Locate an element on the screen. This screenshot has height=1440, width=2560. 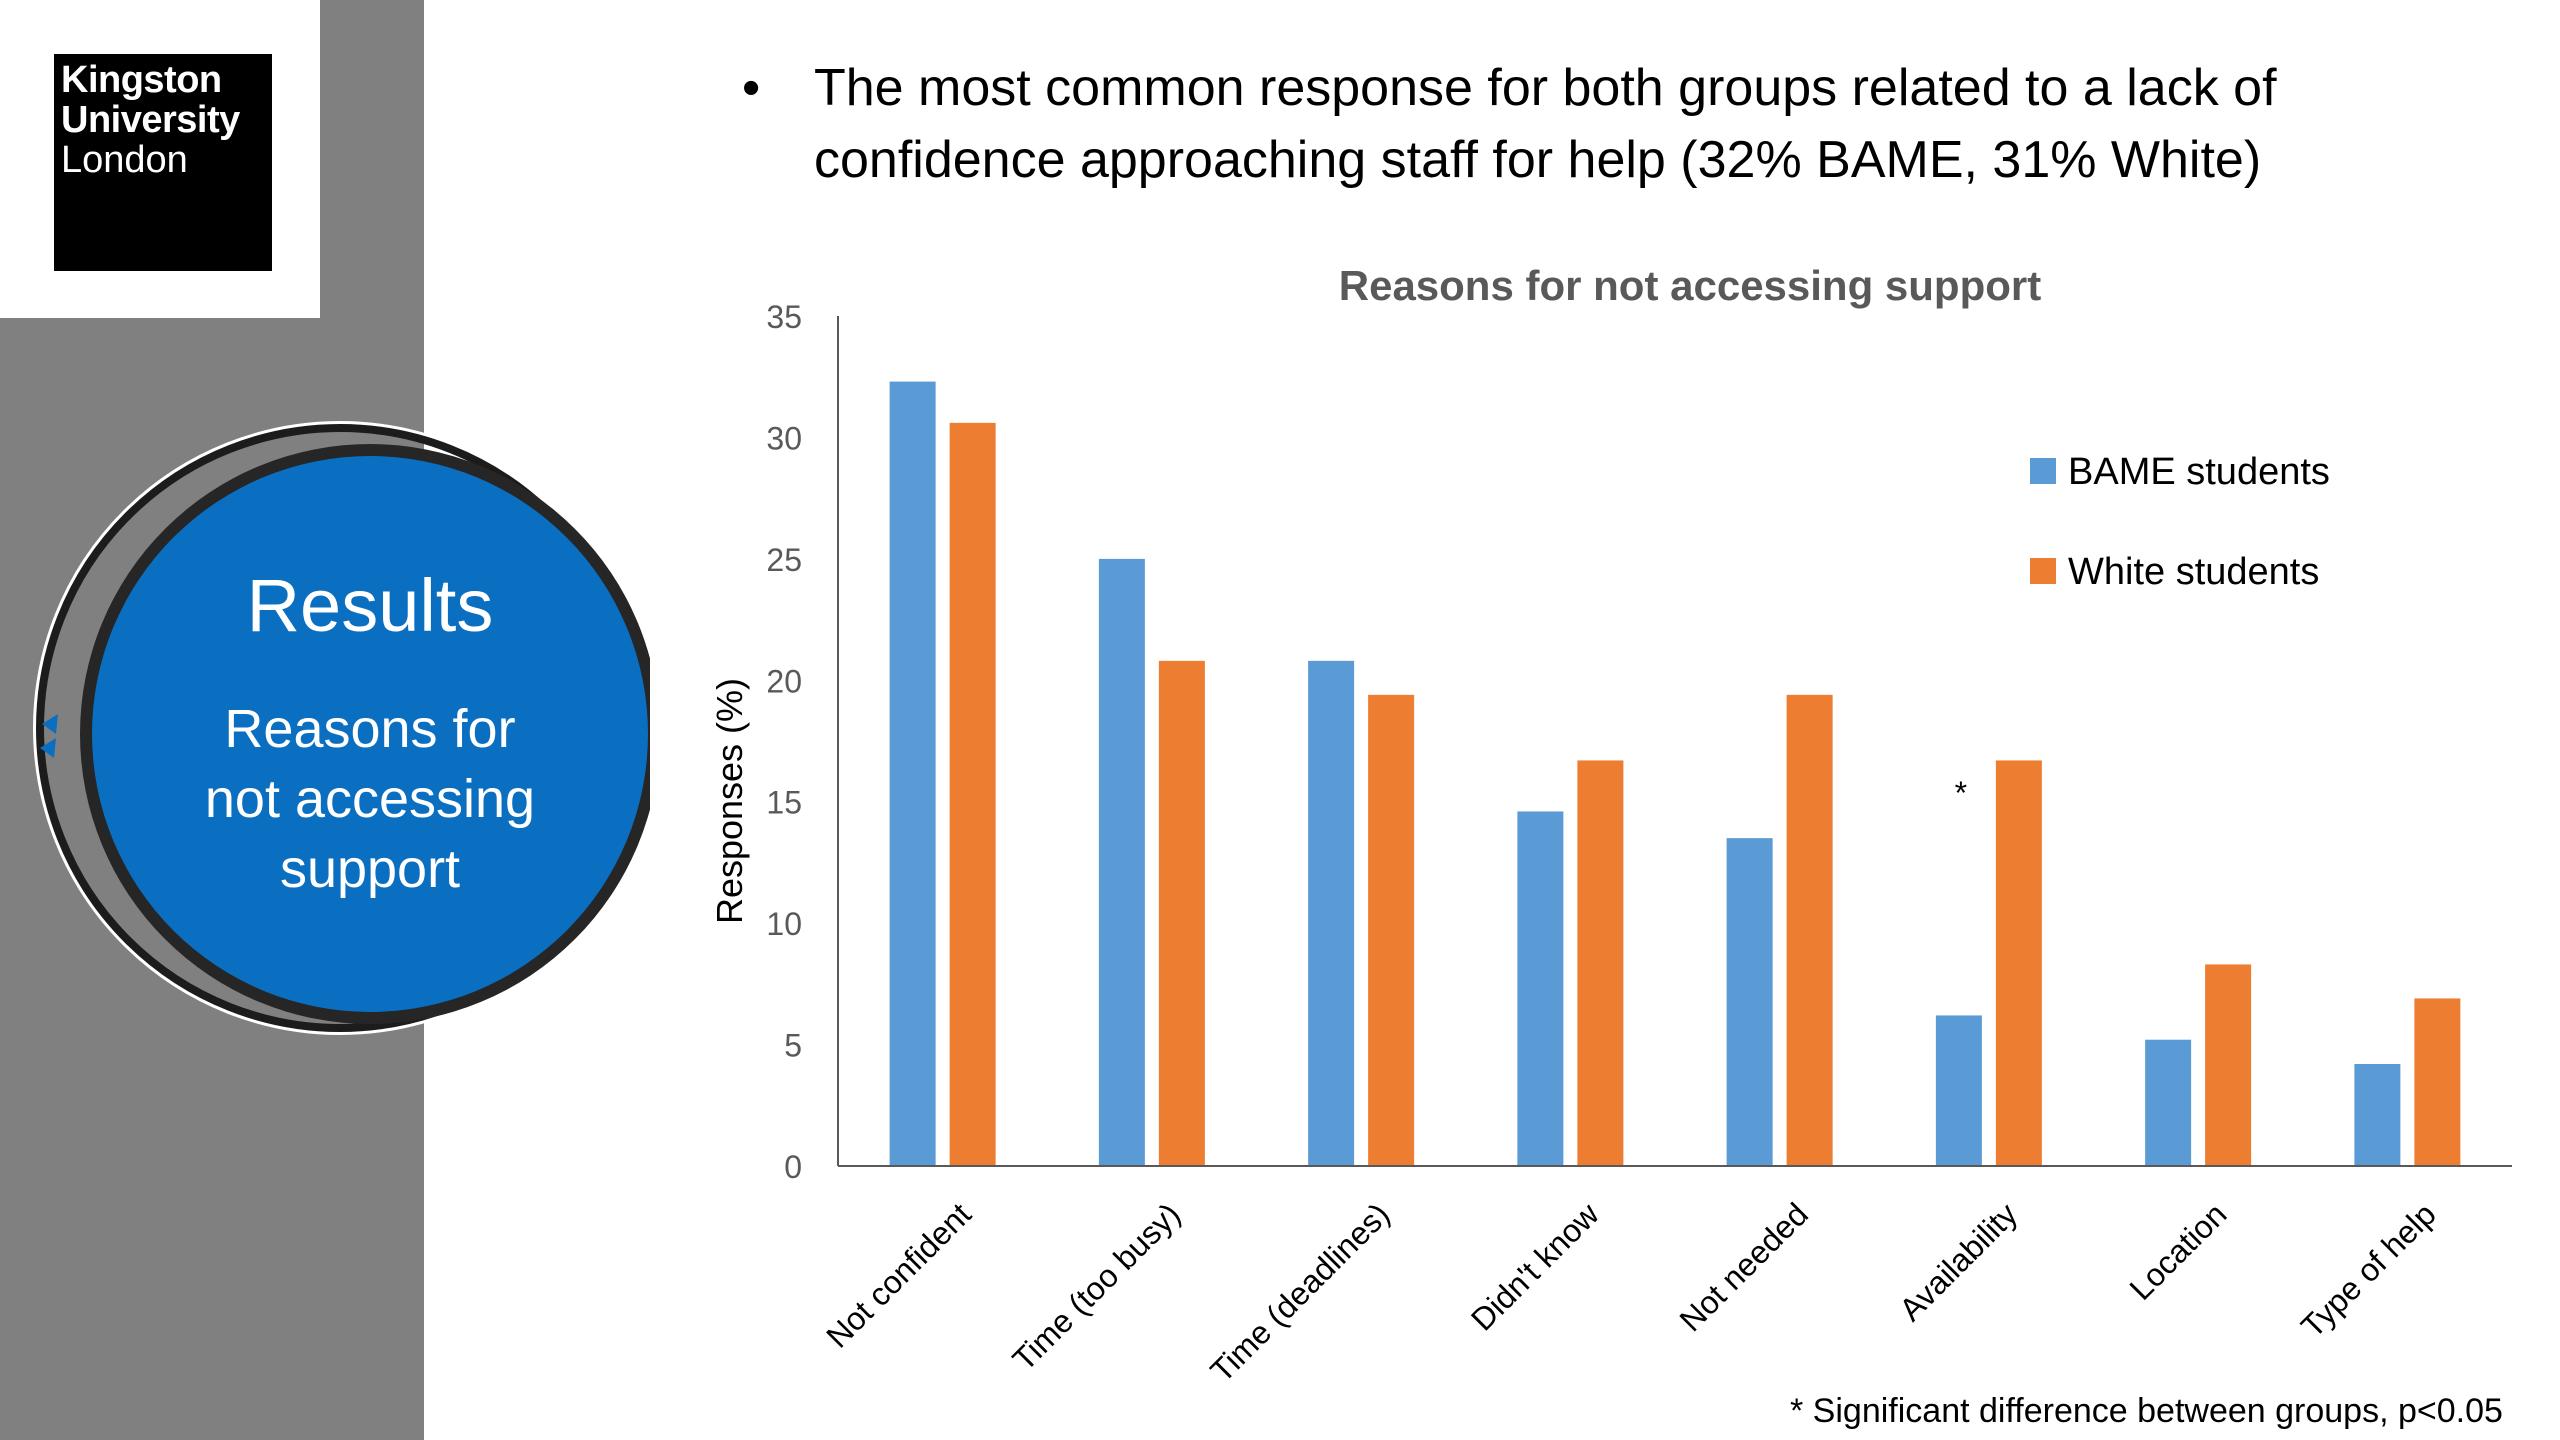
logo-line-3: London is located at coordinates (124, 160).